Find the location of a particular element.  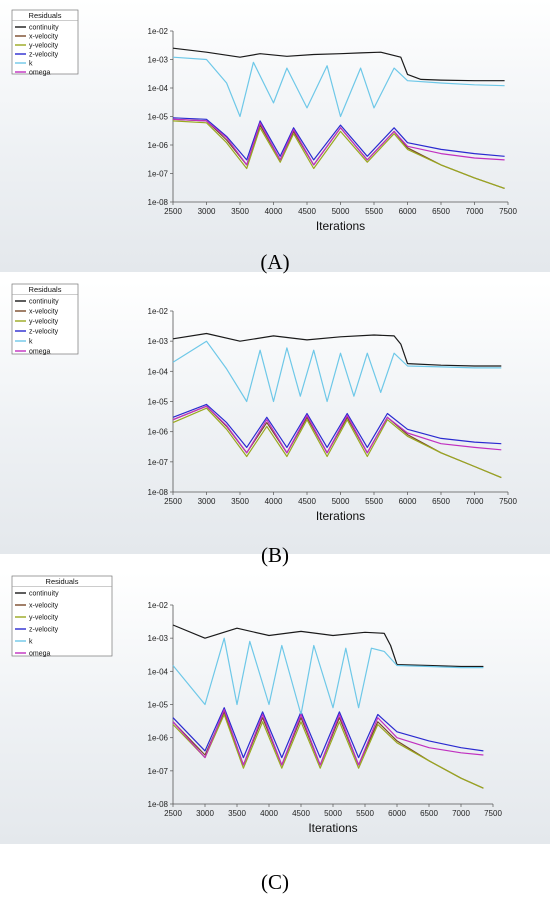

panel-label-b: (B) is located at coordinates (275, 555).